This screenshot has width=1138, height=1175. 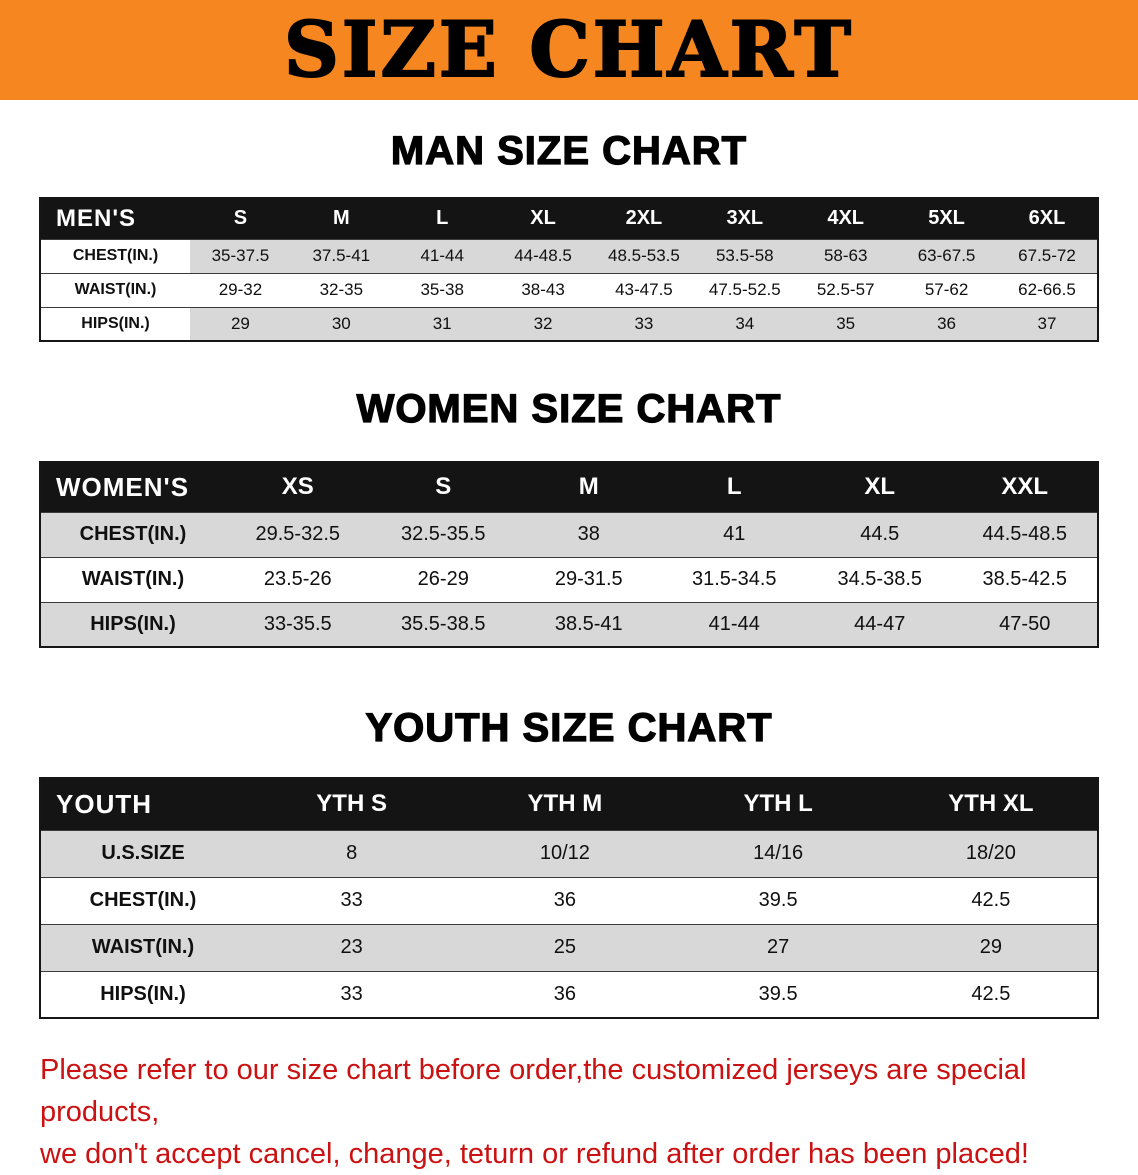 I want to click on measurement-value-cell: 29-31.5, so click(x=588, y=579).